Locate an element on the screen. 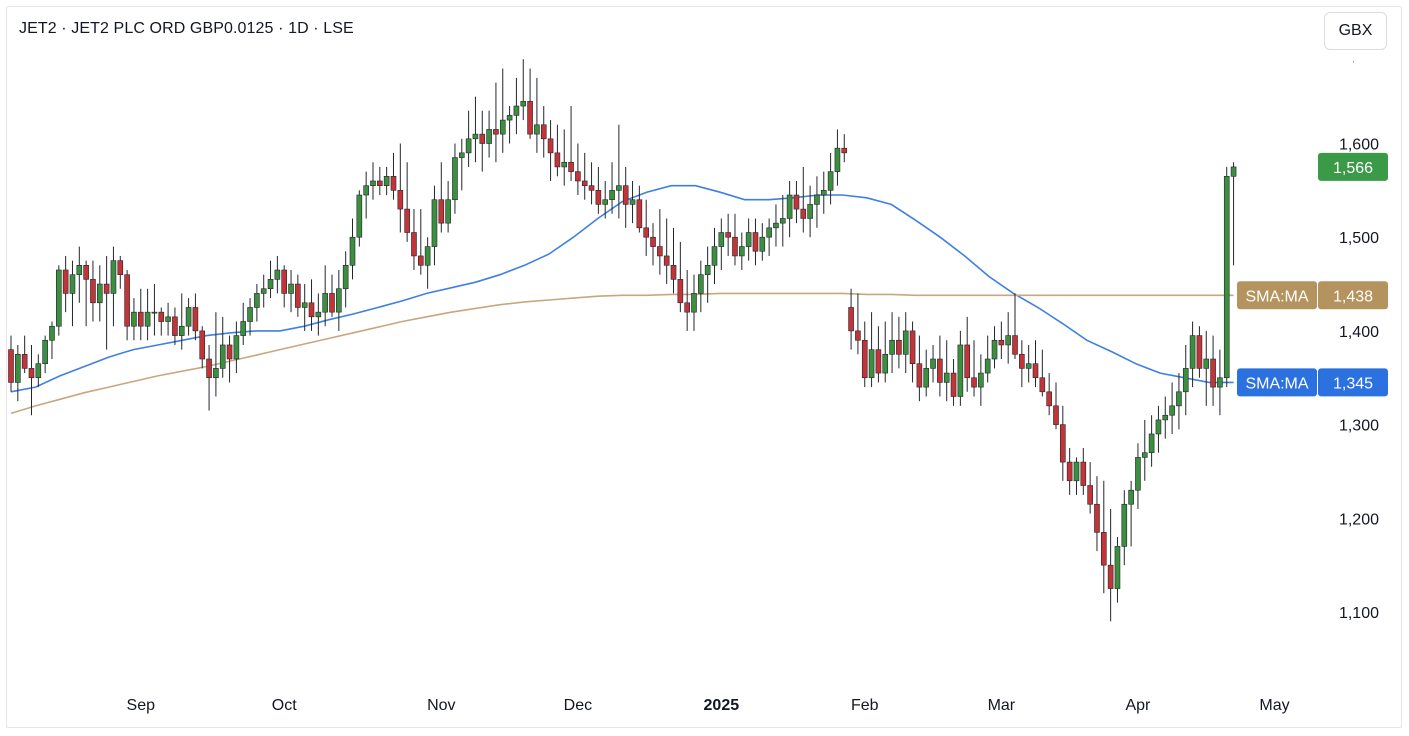  sma-value-tag-1: 1,438 is located at coordinates (1353, 295).